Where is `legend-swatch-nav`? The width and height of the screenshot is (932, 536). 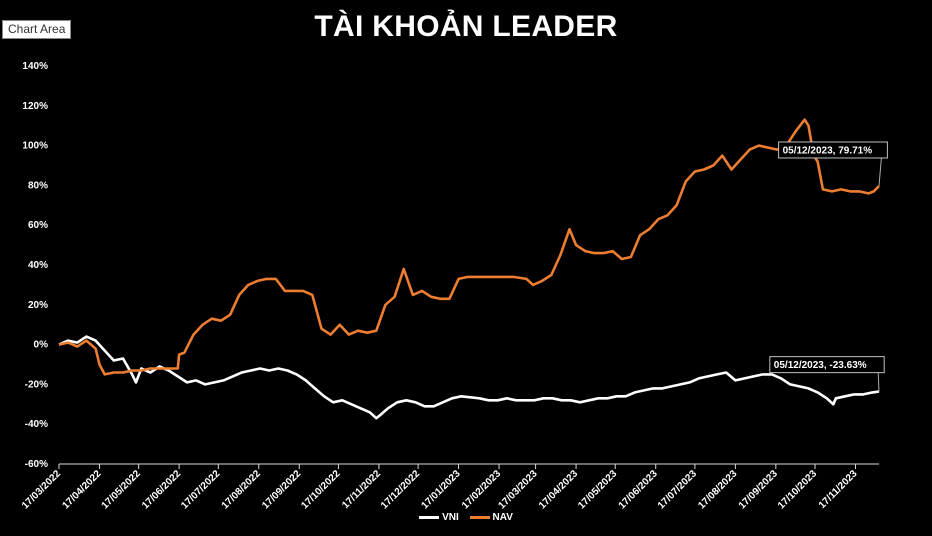
legend-swatch-nav is located at coordinates (479, 517).